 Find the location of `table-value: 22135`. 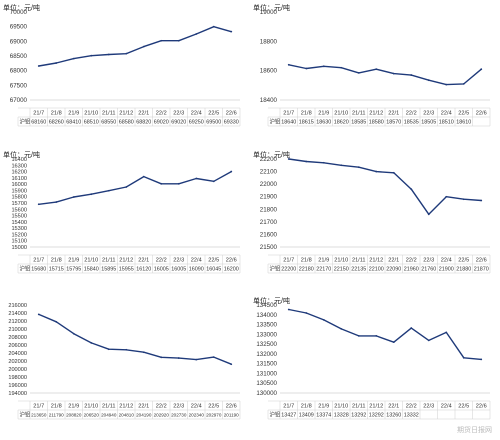

table-value: 22135 is located at coordinates (358, 270).